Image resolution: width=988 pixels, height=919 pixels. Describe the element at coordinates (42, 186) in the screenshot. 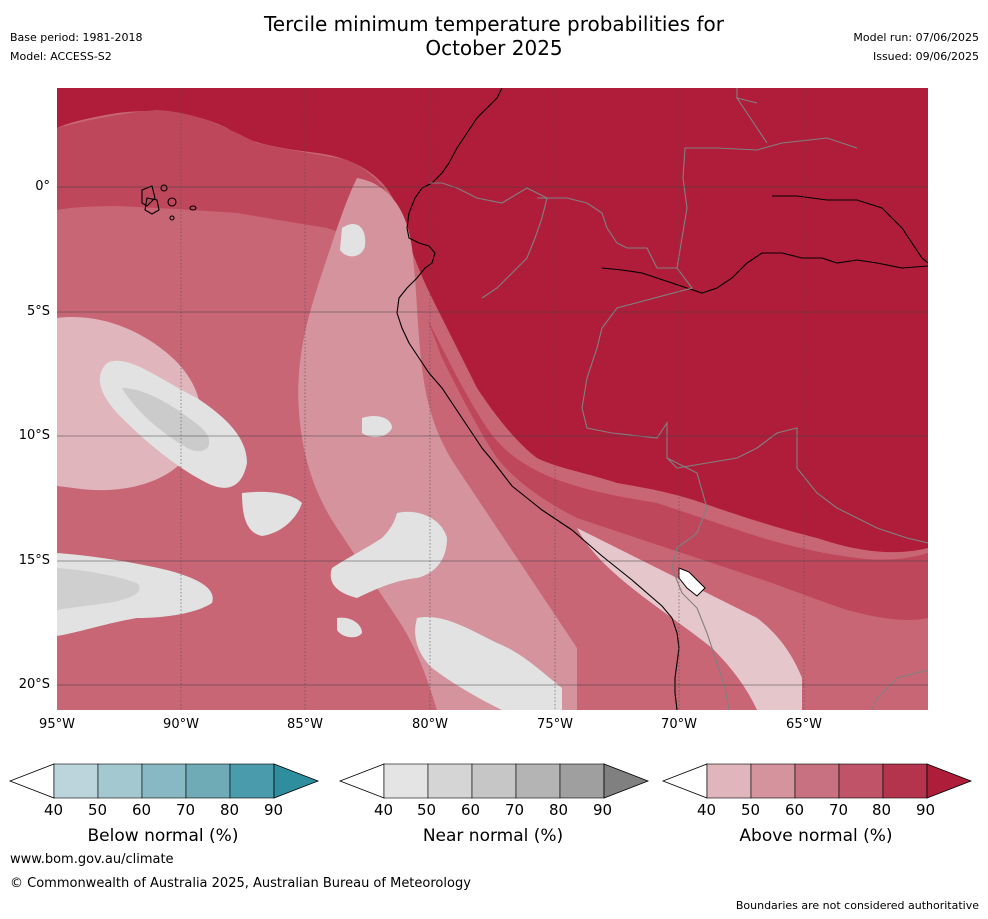

I see `lat-label: 0°` at that location.